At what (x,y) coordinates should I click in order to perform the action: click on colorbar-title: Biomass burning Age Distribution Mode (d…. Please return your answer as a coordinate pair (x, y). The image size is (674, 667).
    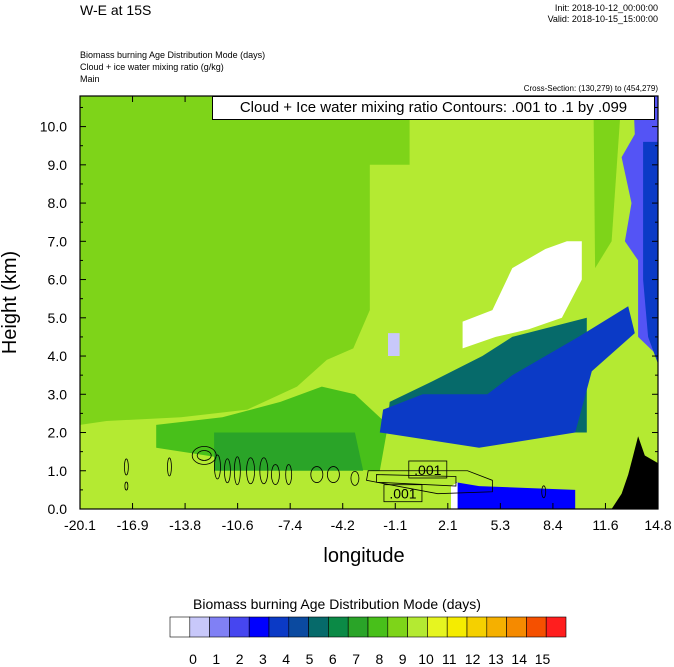
    Looking at the image, I should click on (337, 604).